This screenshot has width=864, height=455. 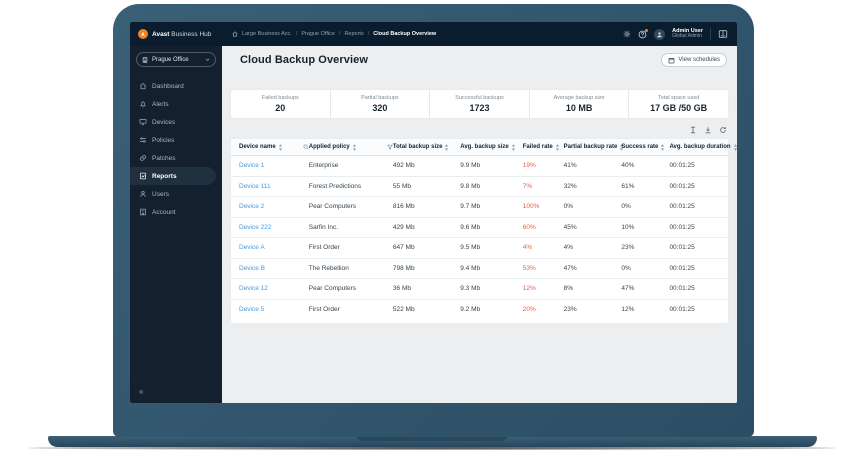 I want to click on view-schedules-button: View schedules, so click(x=694, y=60).